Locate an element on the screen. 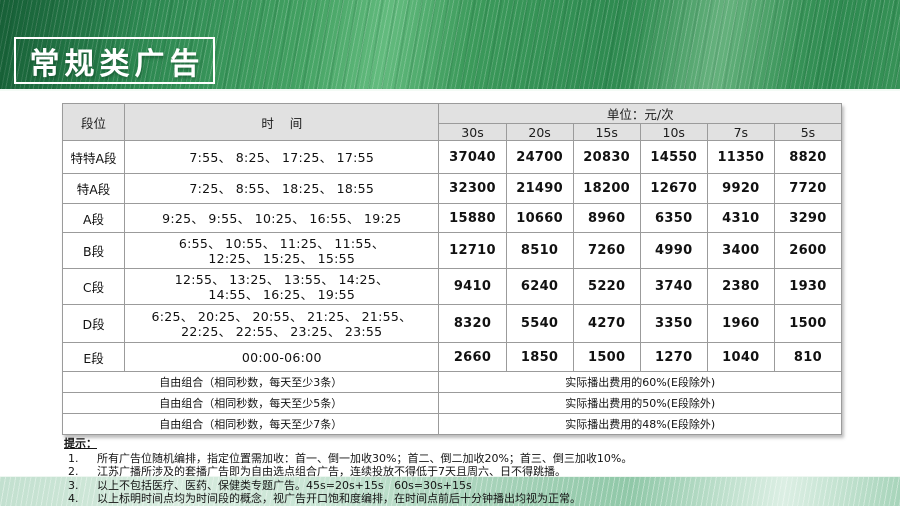 The height and width of the screenshot is (506, 900). price-cell: 4990 is located at coordinates (673, 250).